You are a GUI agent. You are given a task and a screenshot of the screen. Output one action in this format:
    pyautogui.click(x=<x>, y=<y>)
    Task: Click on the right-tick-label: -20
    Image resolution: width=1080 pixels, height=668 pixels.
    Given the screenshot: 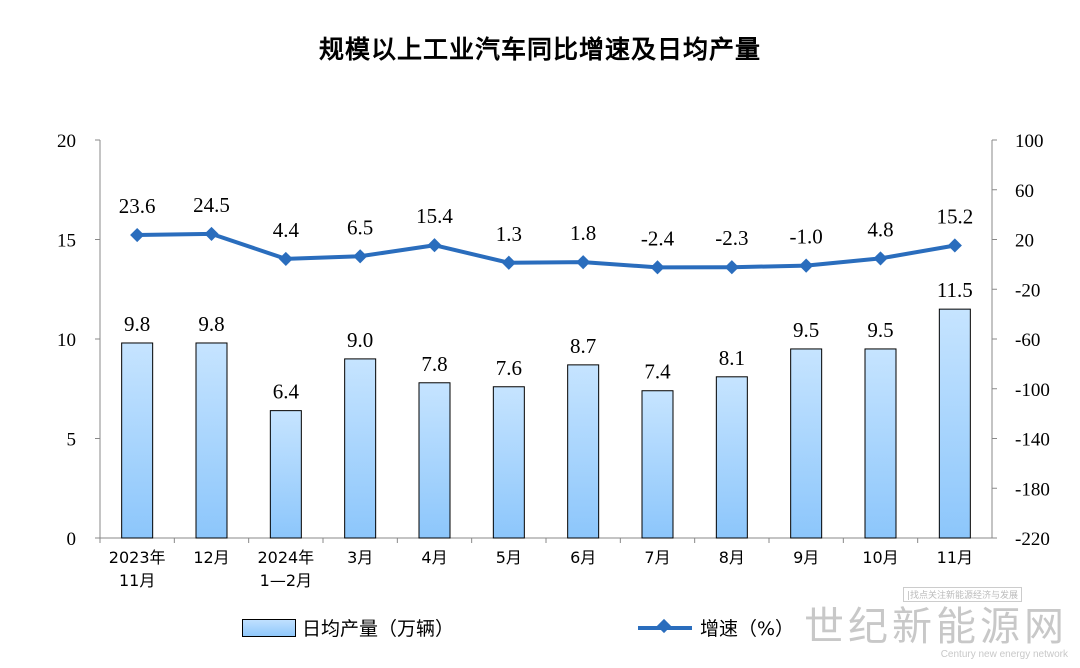 What is the action you would take?
    pyautogui.click(x=1027, y=290)
    